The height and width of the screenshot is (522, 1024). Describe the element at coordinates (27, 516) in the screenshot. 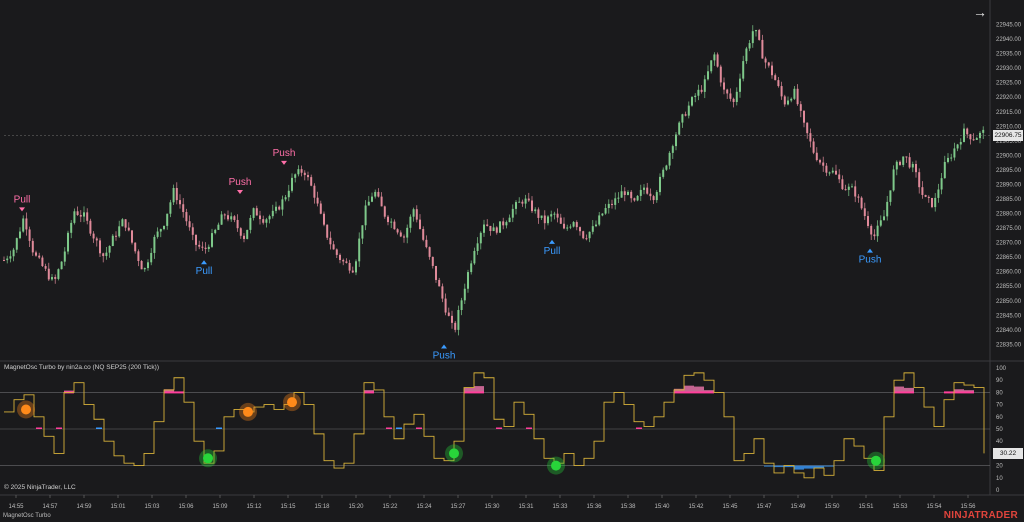

I see `indicator-tab: MagnetOsc Turbo` at that location.